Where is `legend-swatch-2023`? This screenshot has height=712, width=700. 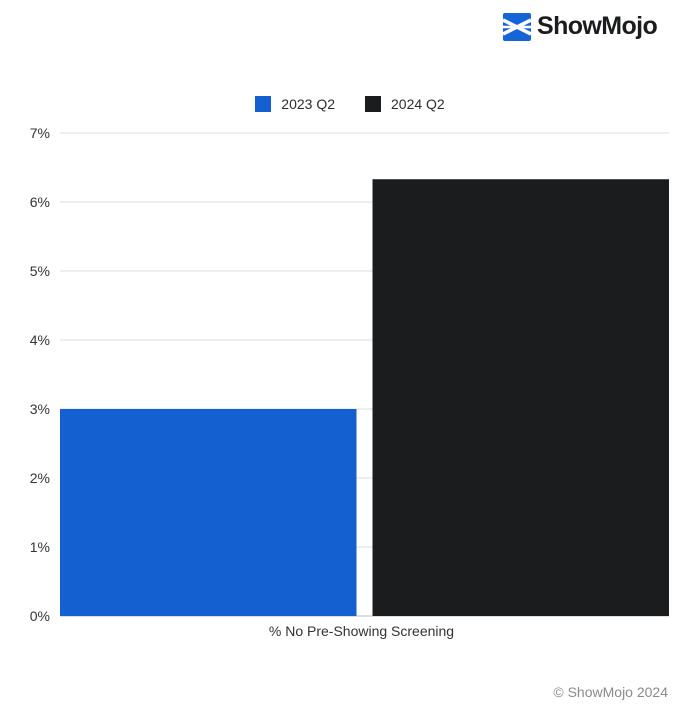 legend-swatch-2023 is located at coordinates (263, 104).